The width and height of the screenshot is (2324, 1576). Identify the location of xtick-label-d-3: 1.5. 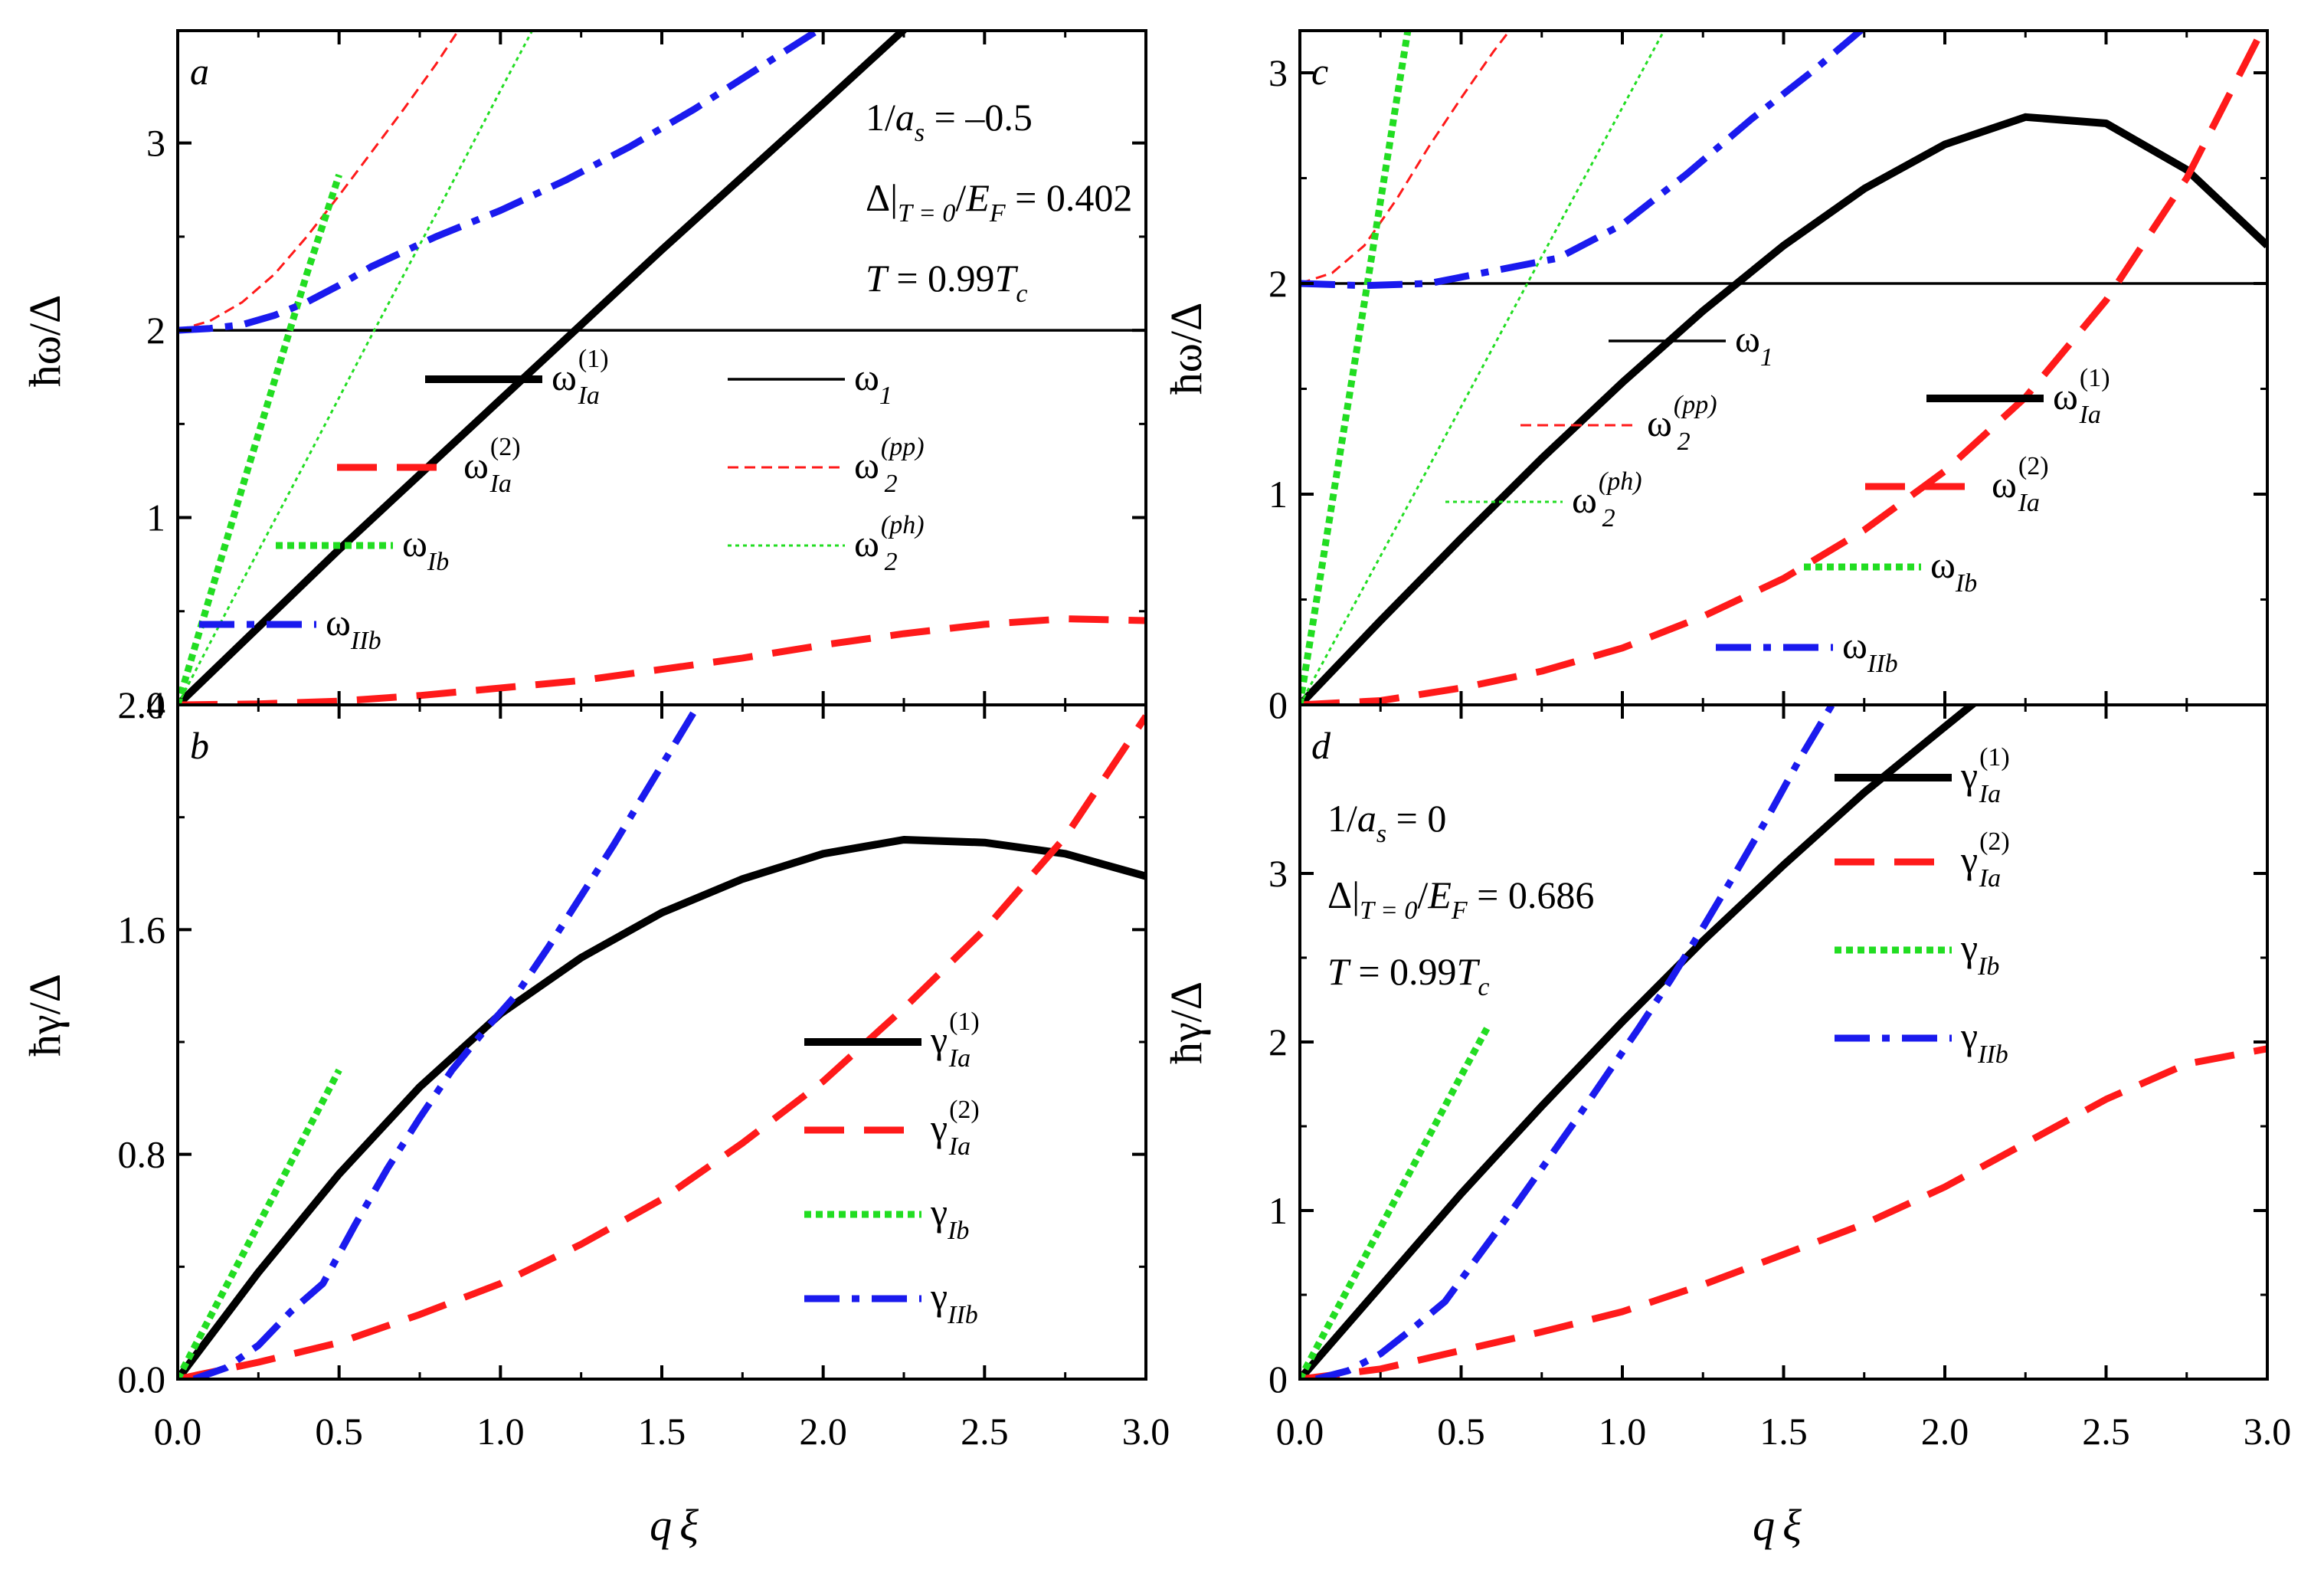
(1783, 1431).